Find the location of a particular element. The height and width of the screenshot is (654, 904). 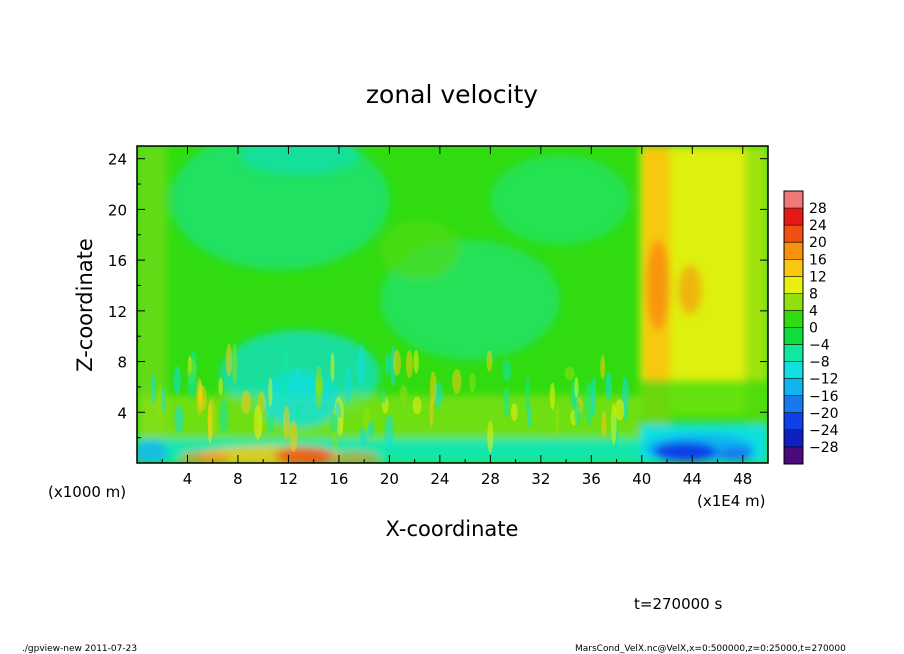

colorbar-label: 16 is located at coordinates (818, 260).